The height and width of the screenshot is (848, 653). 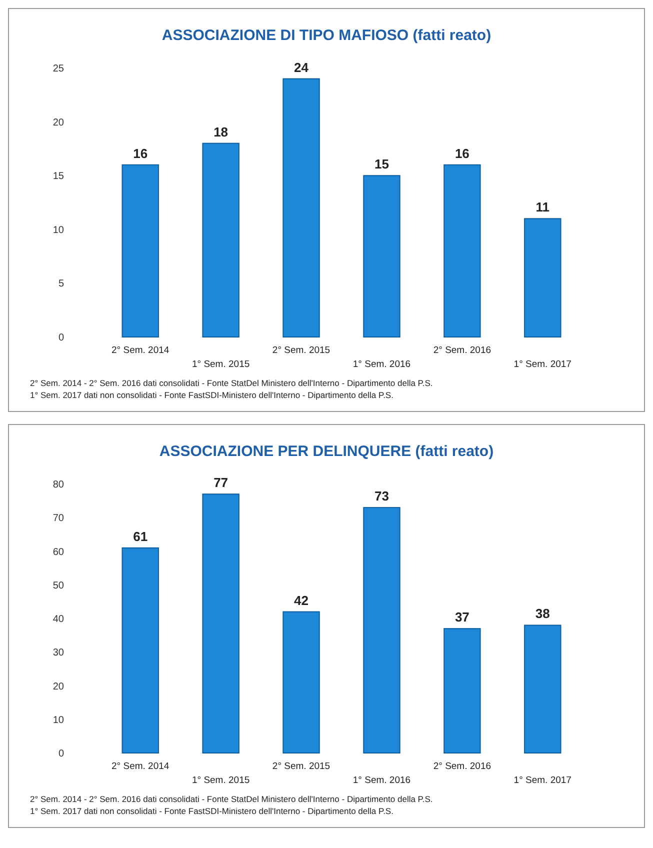 I want to click on chart-title: ASSOCIAZIONE DI TIPO MAFIOSO (fatti reato), so click(x=327, y=35).